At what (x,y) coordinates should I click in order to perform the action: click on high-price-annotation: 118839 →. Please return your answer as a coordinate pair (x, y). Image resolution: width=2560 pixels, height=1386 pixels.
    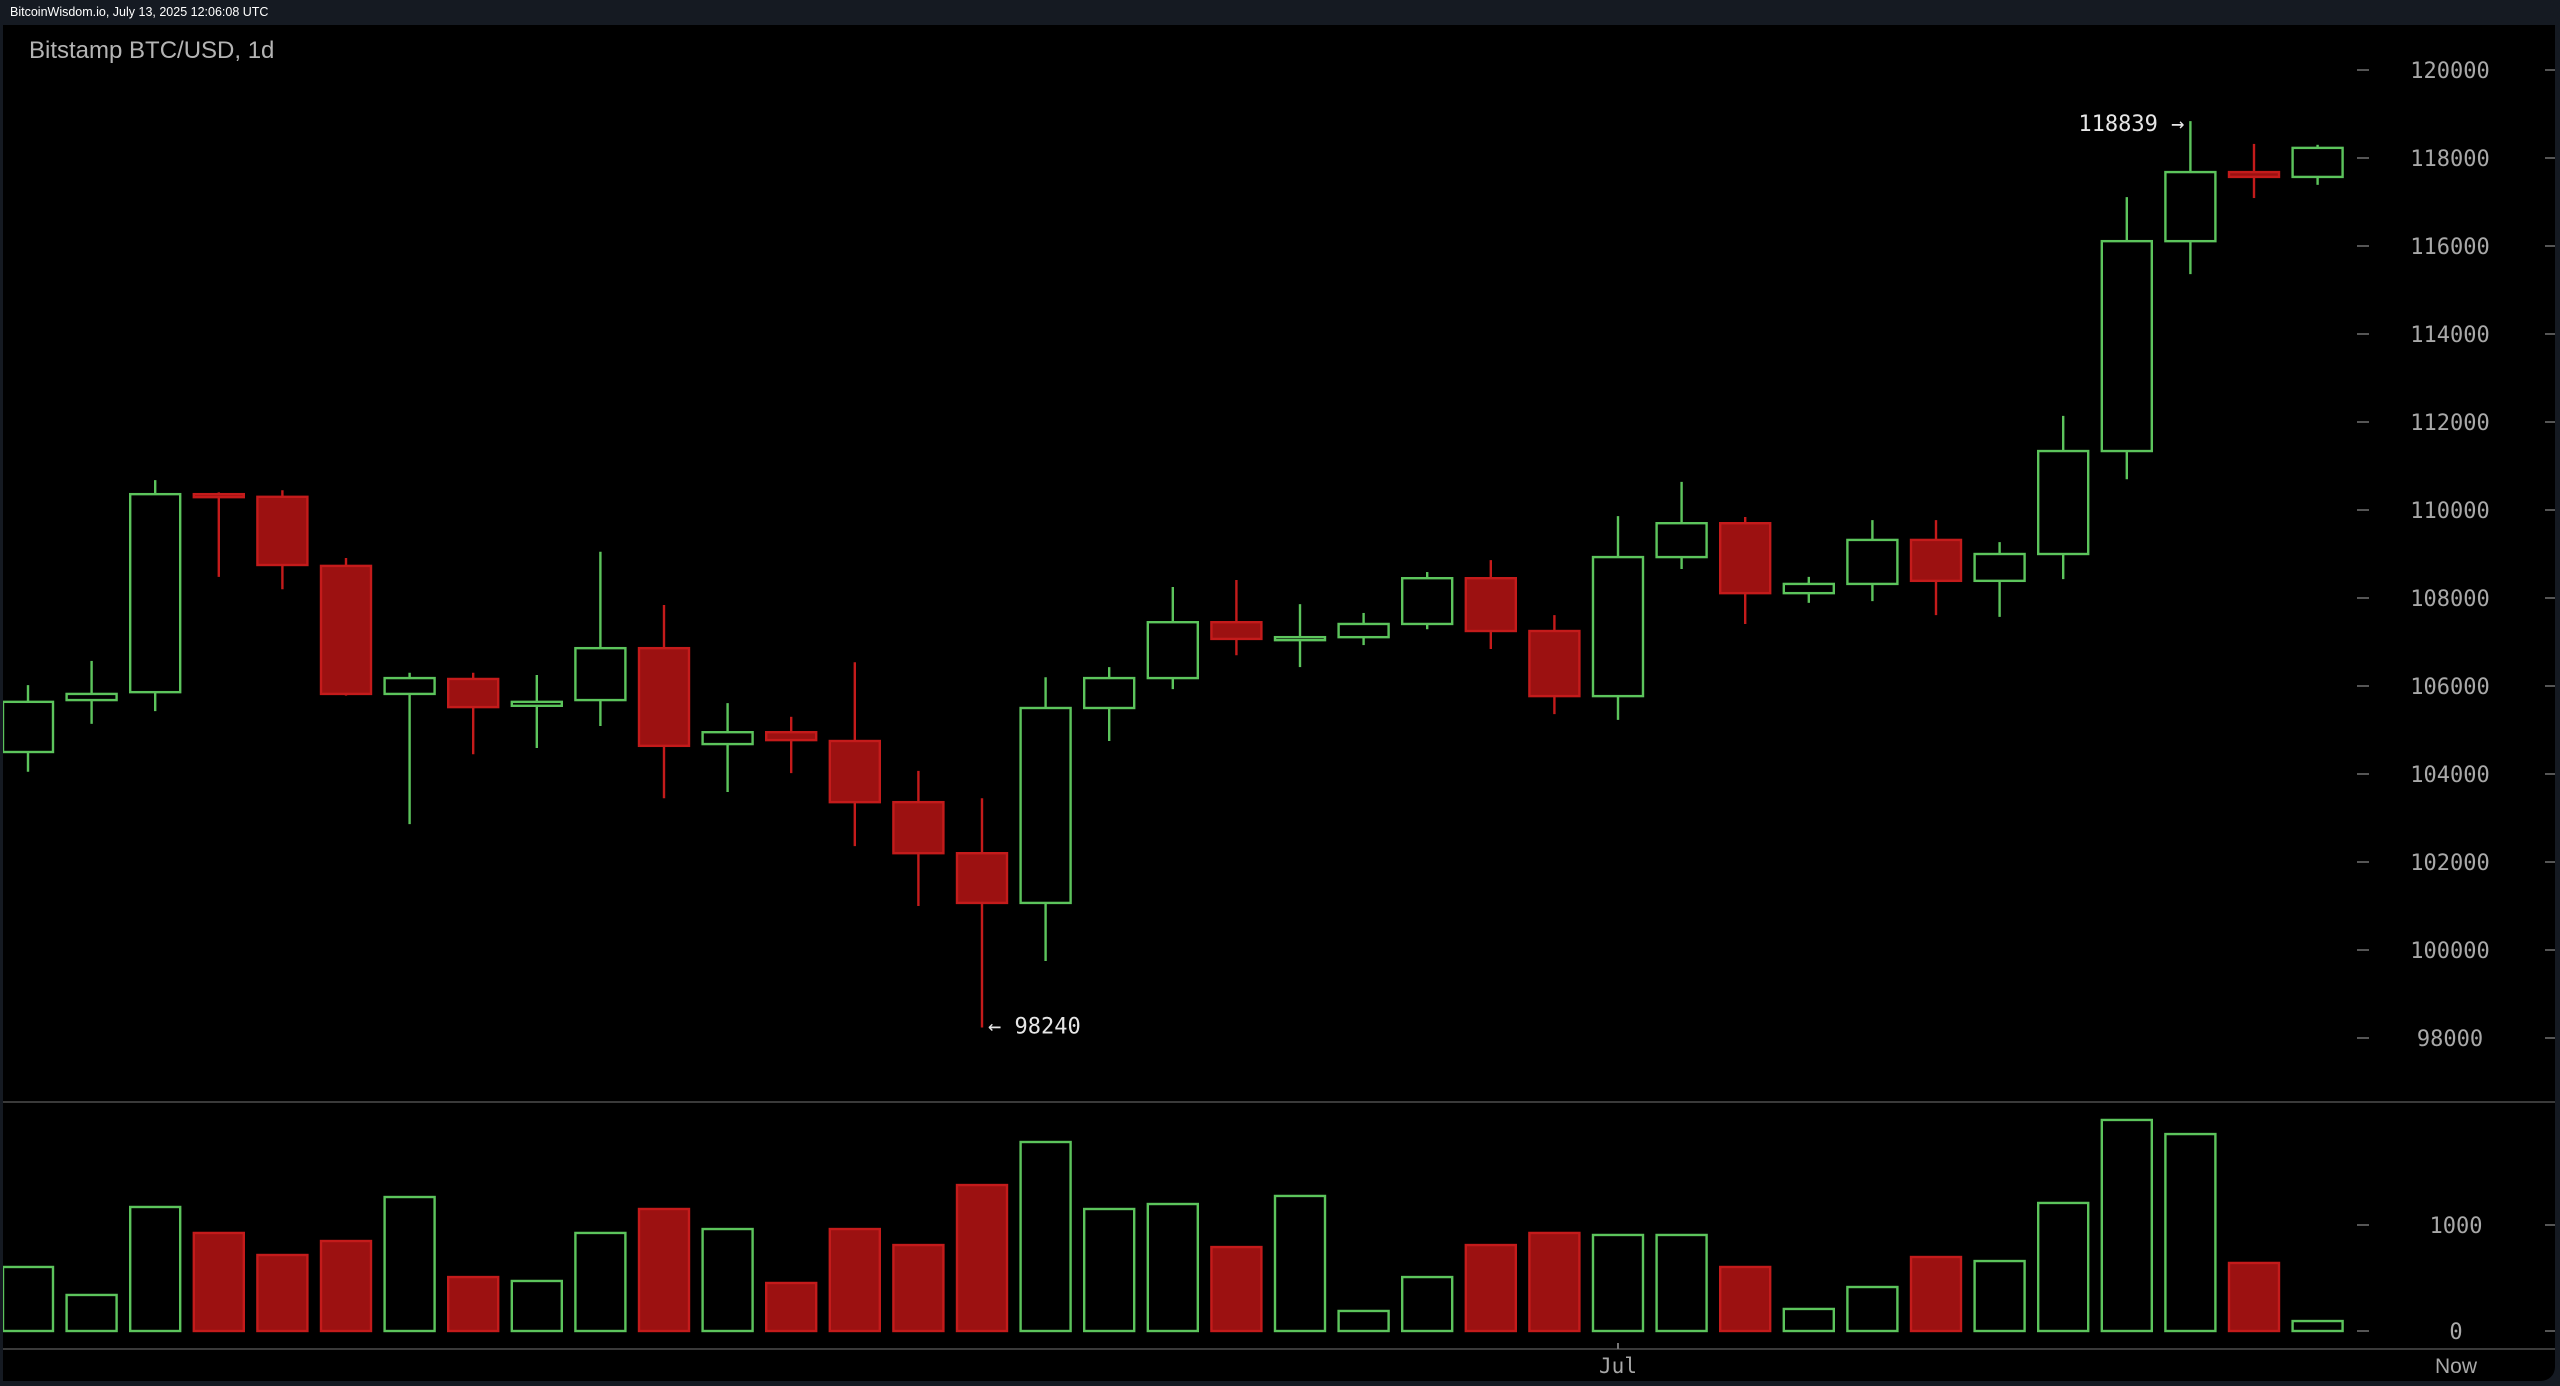
    Looking at the image, I should click on (2131, 124).